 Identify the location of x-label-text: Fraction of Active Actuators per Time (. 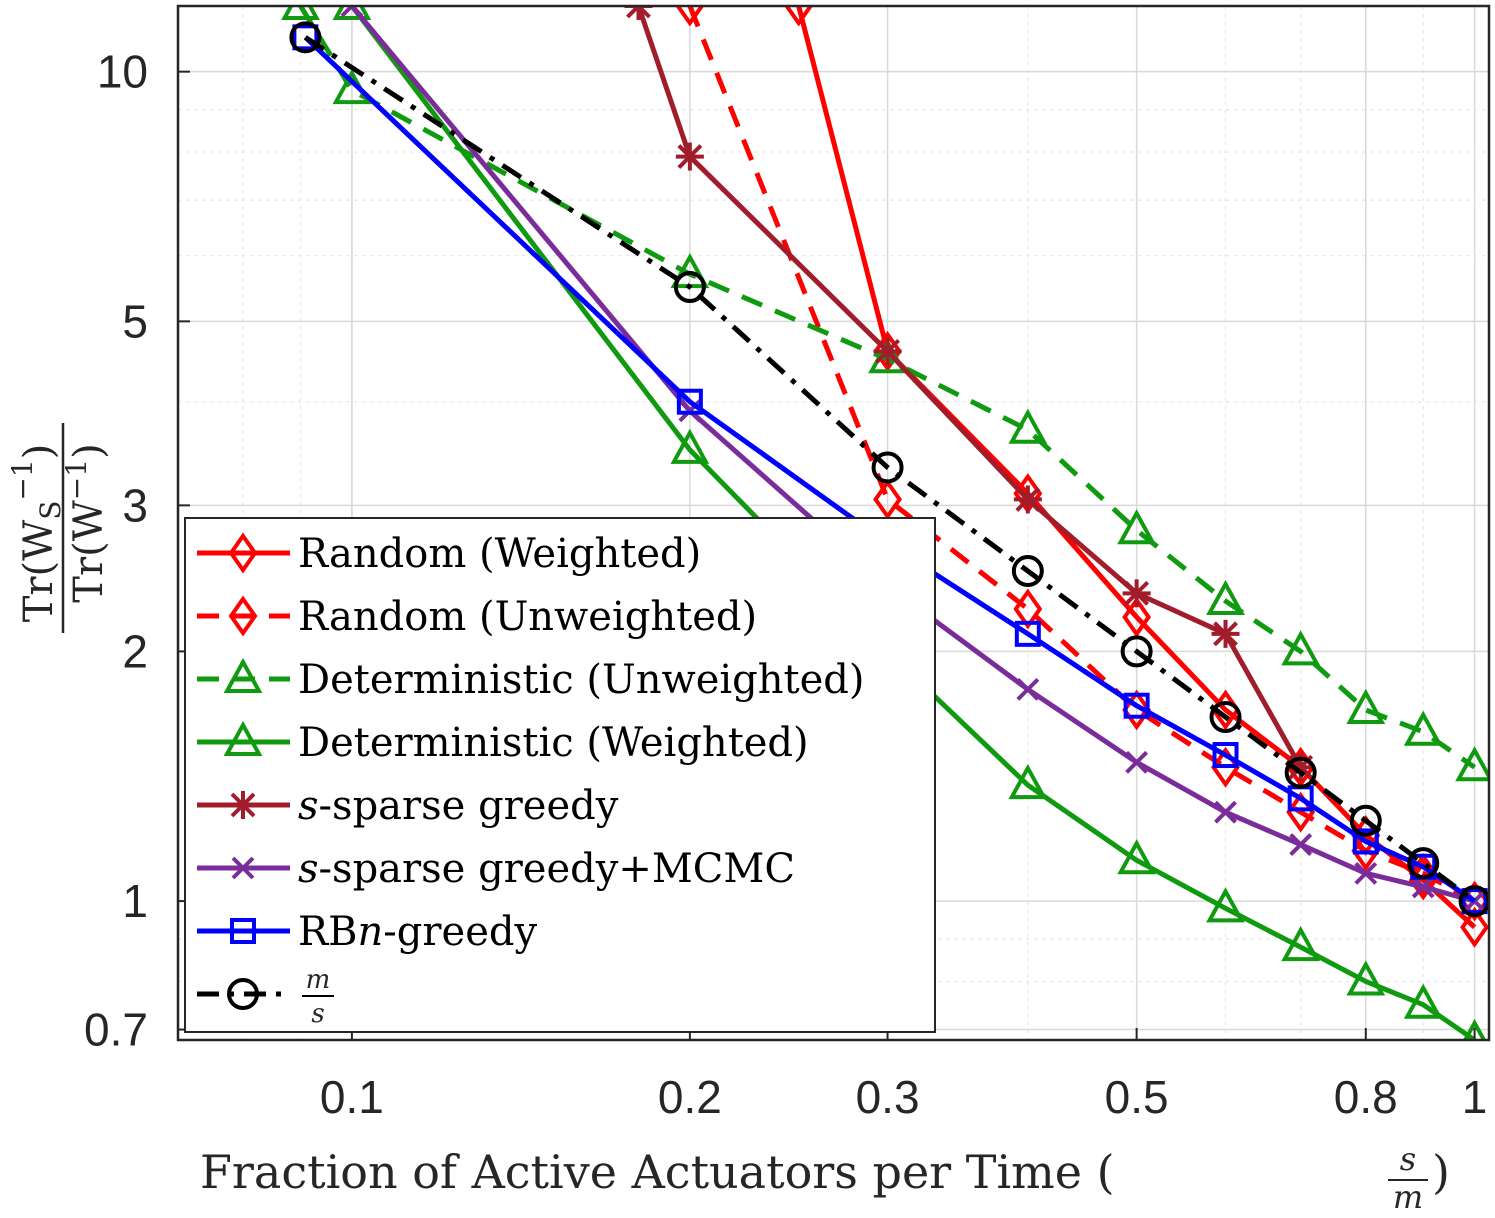
(657, 1172).